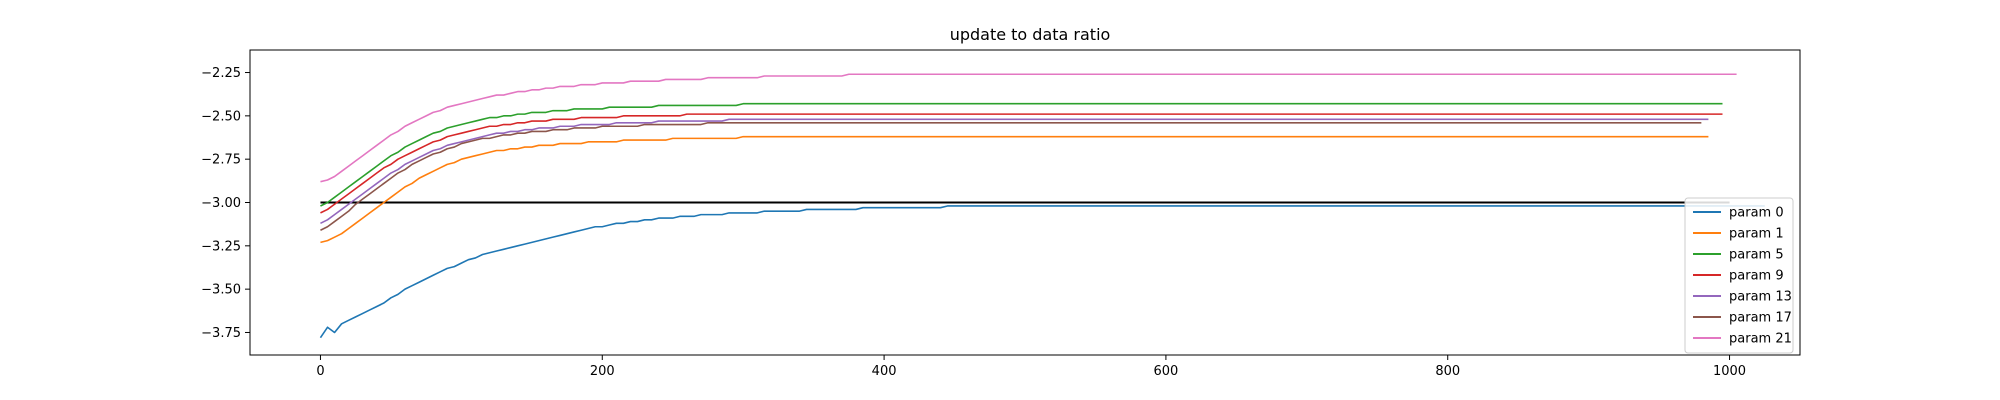 This screenshot has width=2000, height=400. Describe the element at coordinates (1165, 371) in the screenshot. I see `x-tick-label: 600` at that location.